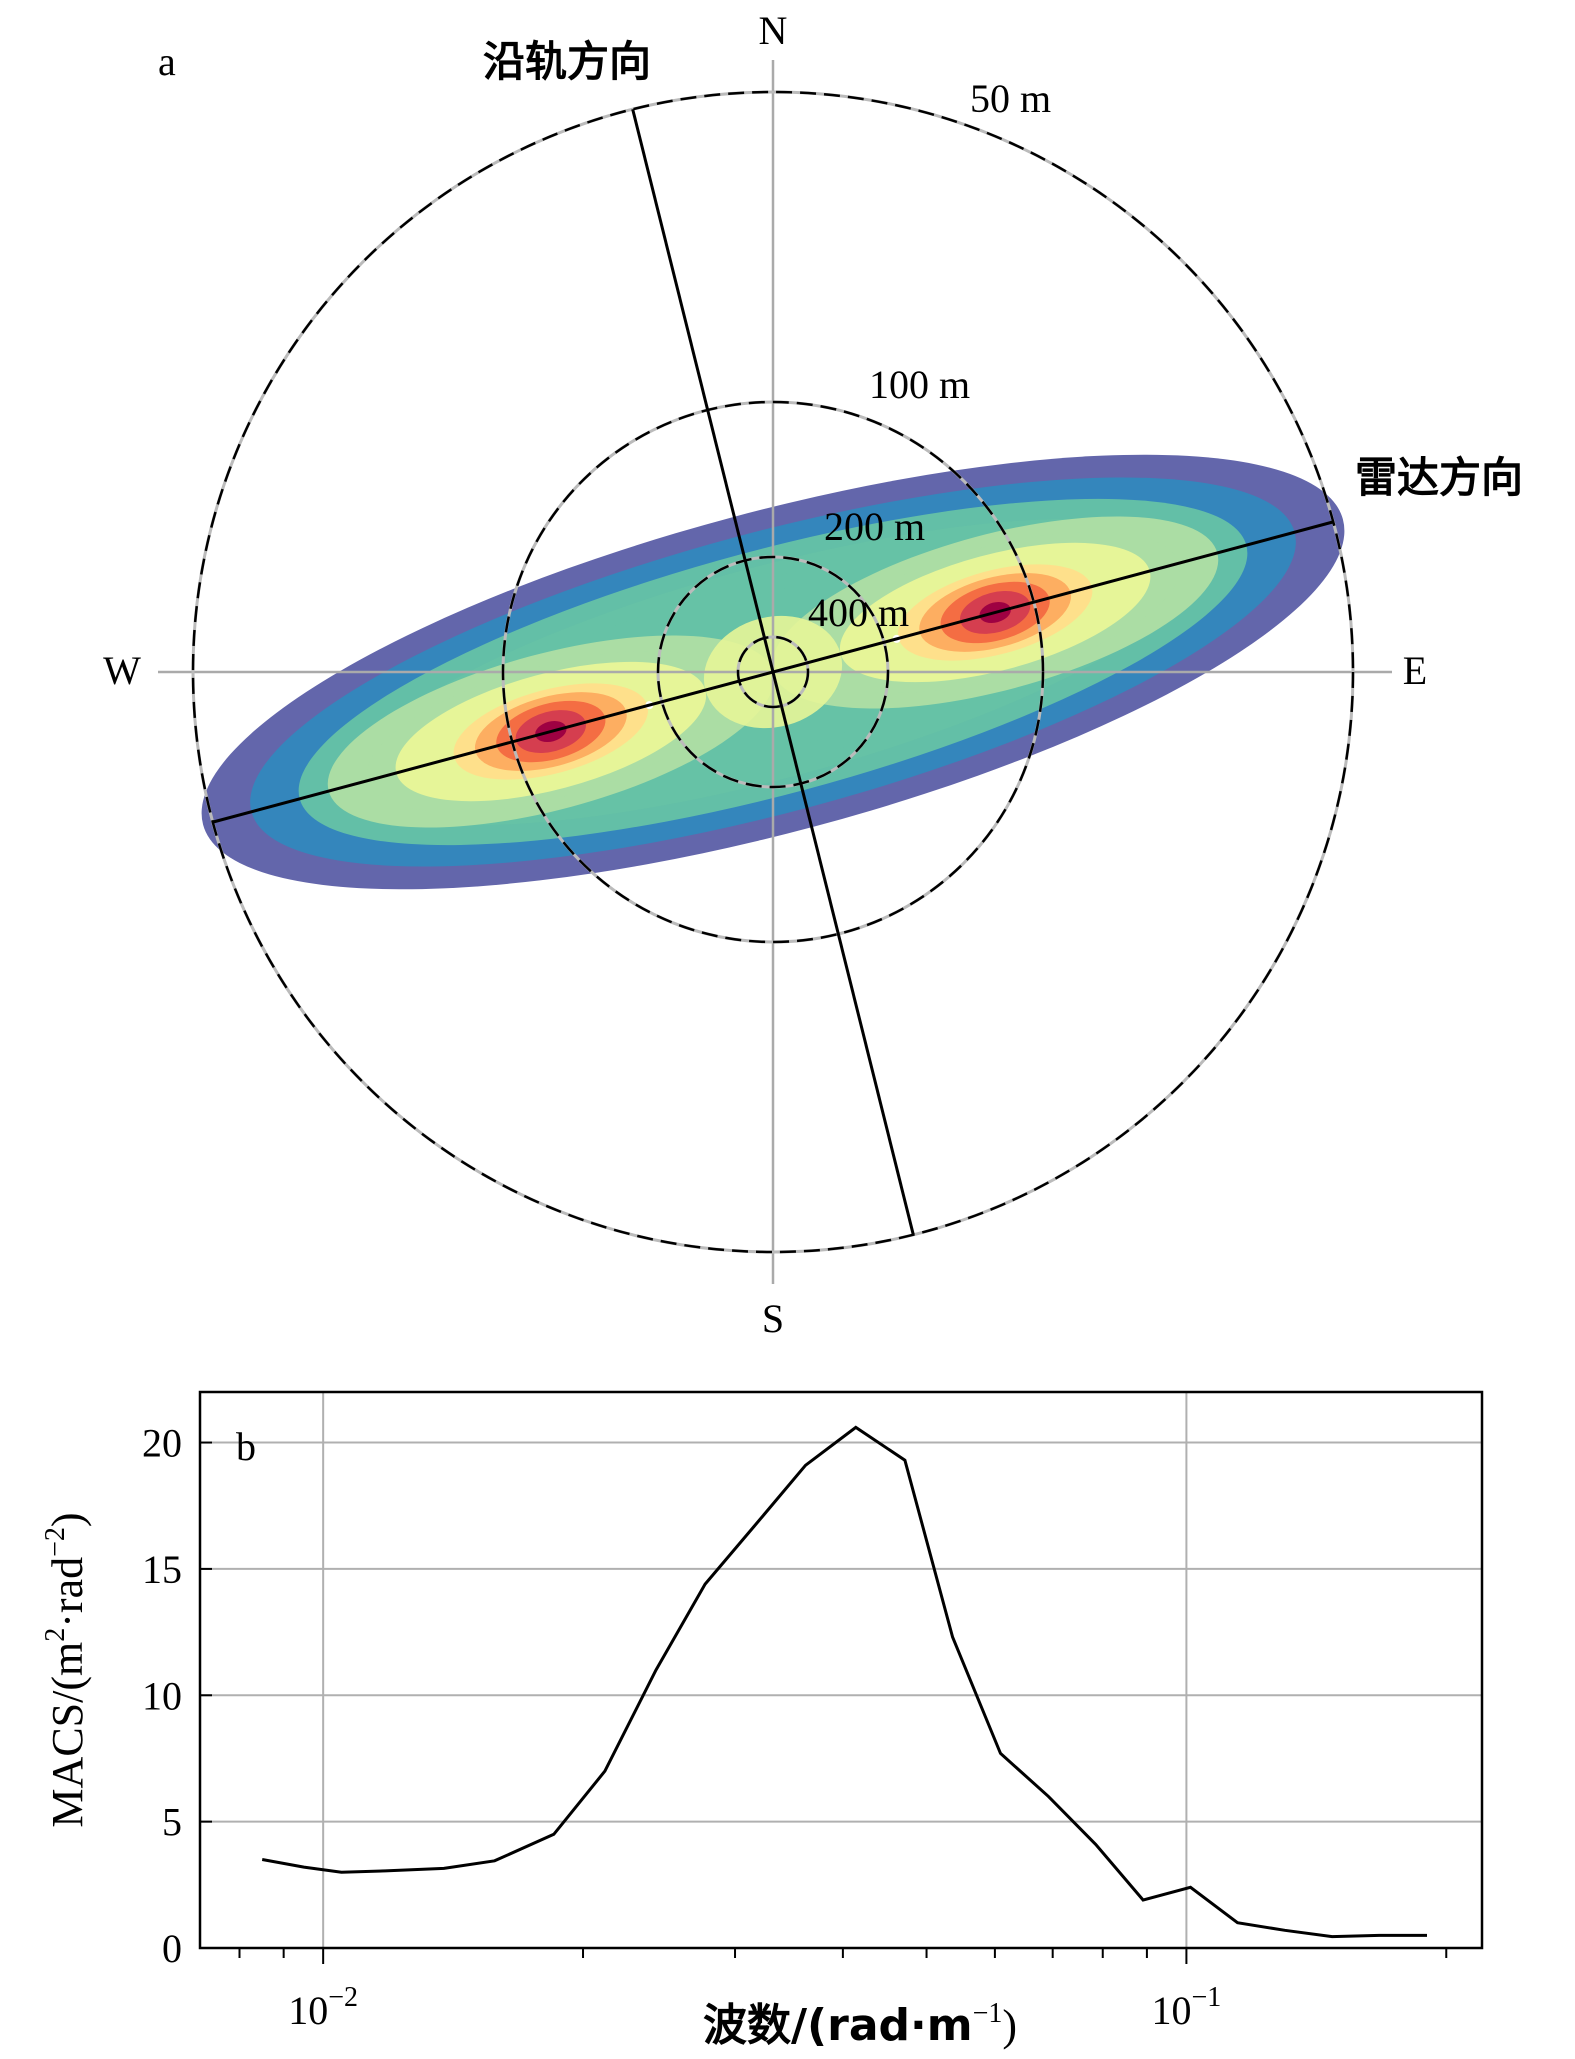 The width and height of the screenshot is (1575, 2059). Describe the element at coordinates (773, 30) in the screenshot. I see `compass-north: N` at that location.